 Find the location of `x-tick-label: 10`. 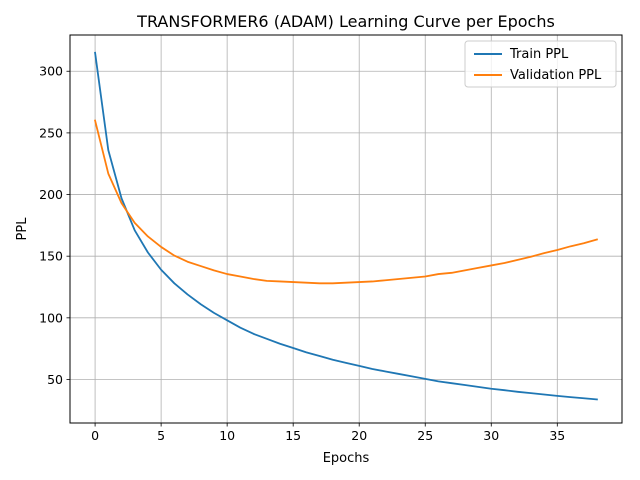

x-tick-label: 10 is located at coordinates (227, 435).